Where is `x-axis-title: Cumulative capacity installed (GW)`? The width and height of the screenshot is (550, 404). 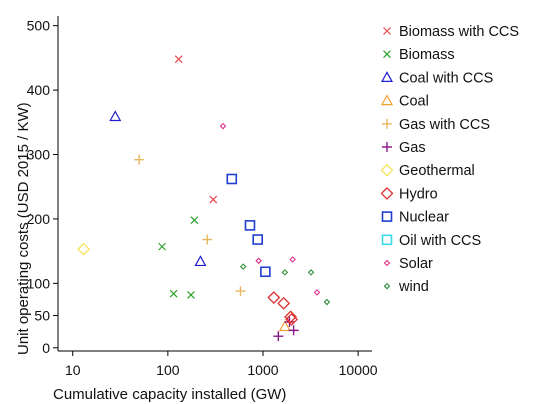
x-axis-title: Cumulative capacity installed (GW) is located at coordinates (169, 394).